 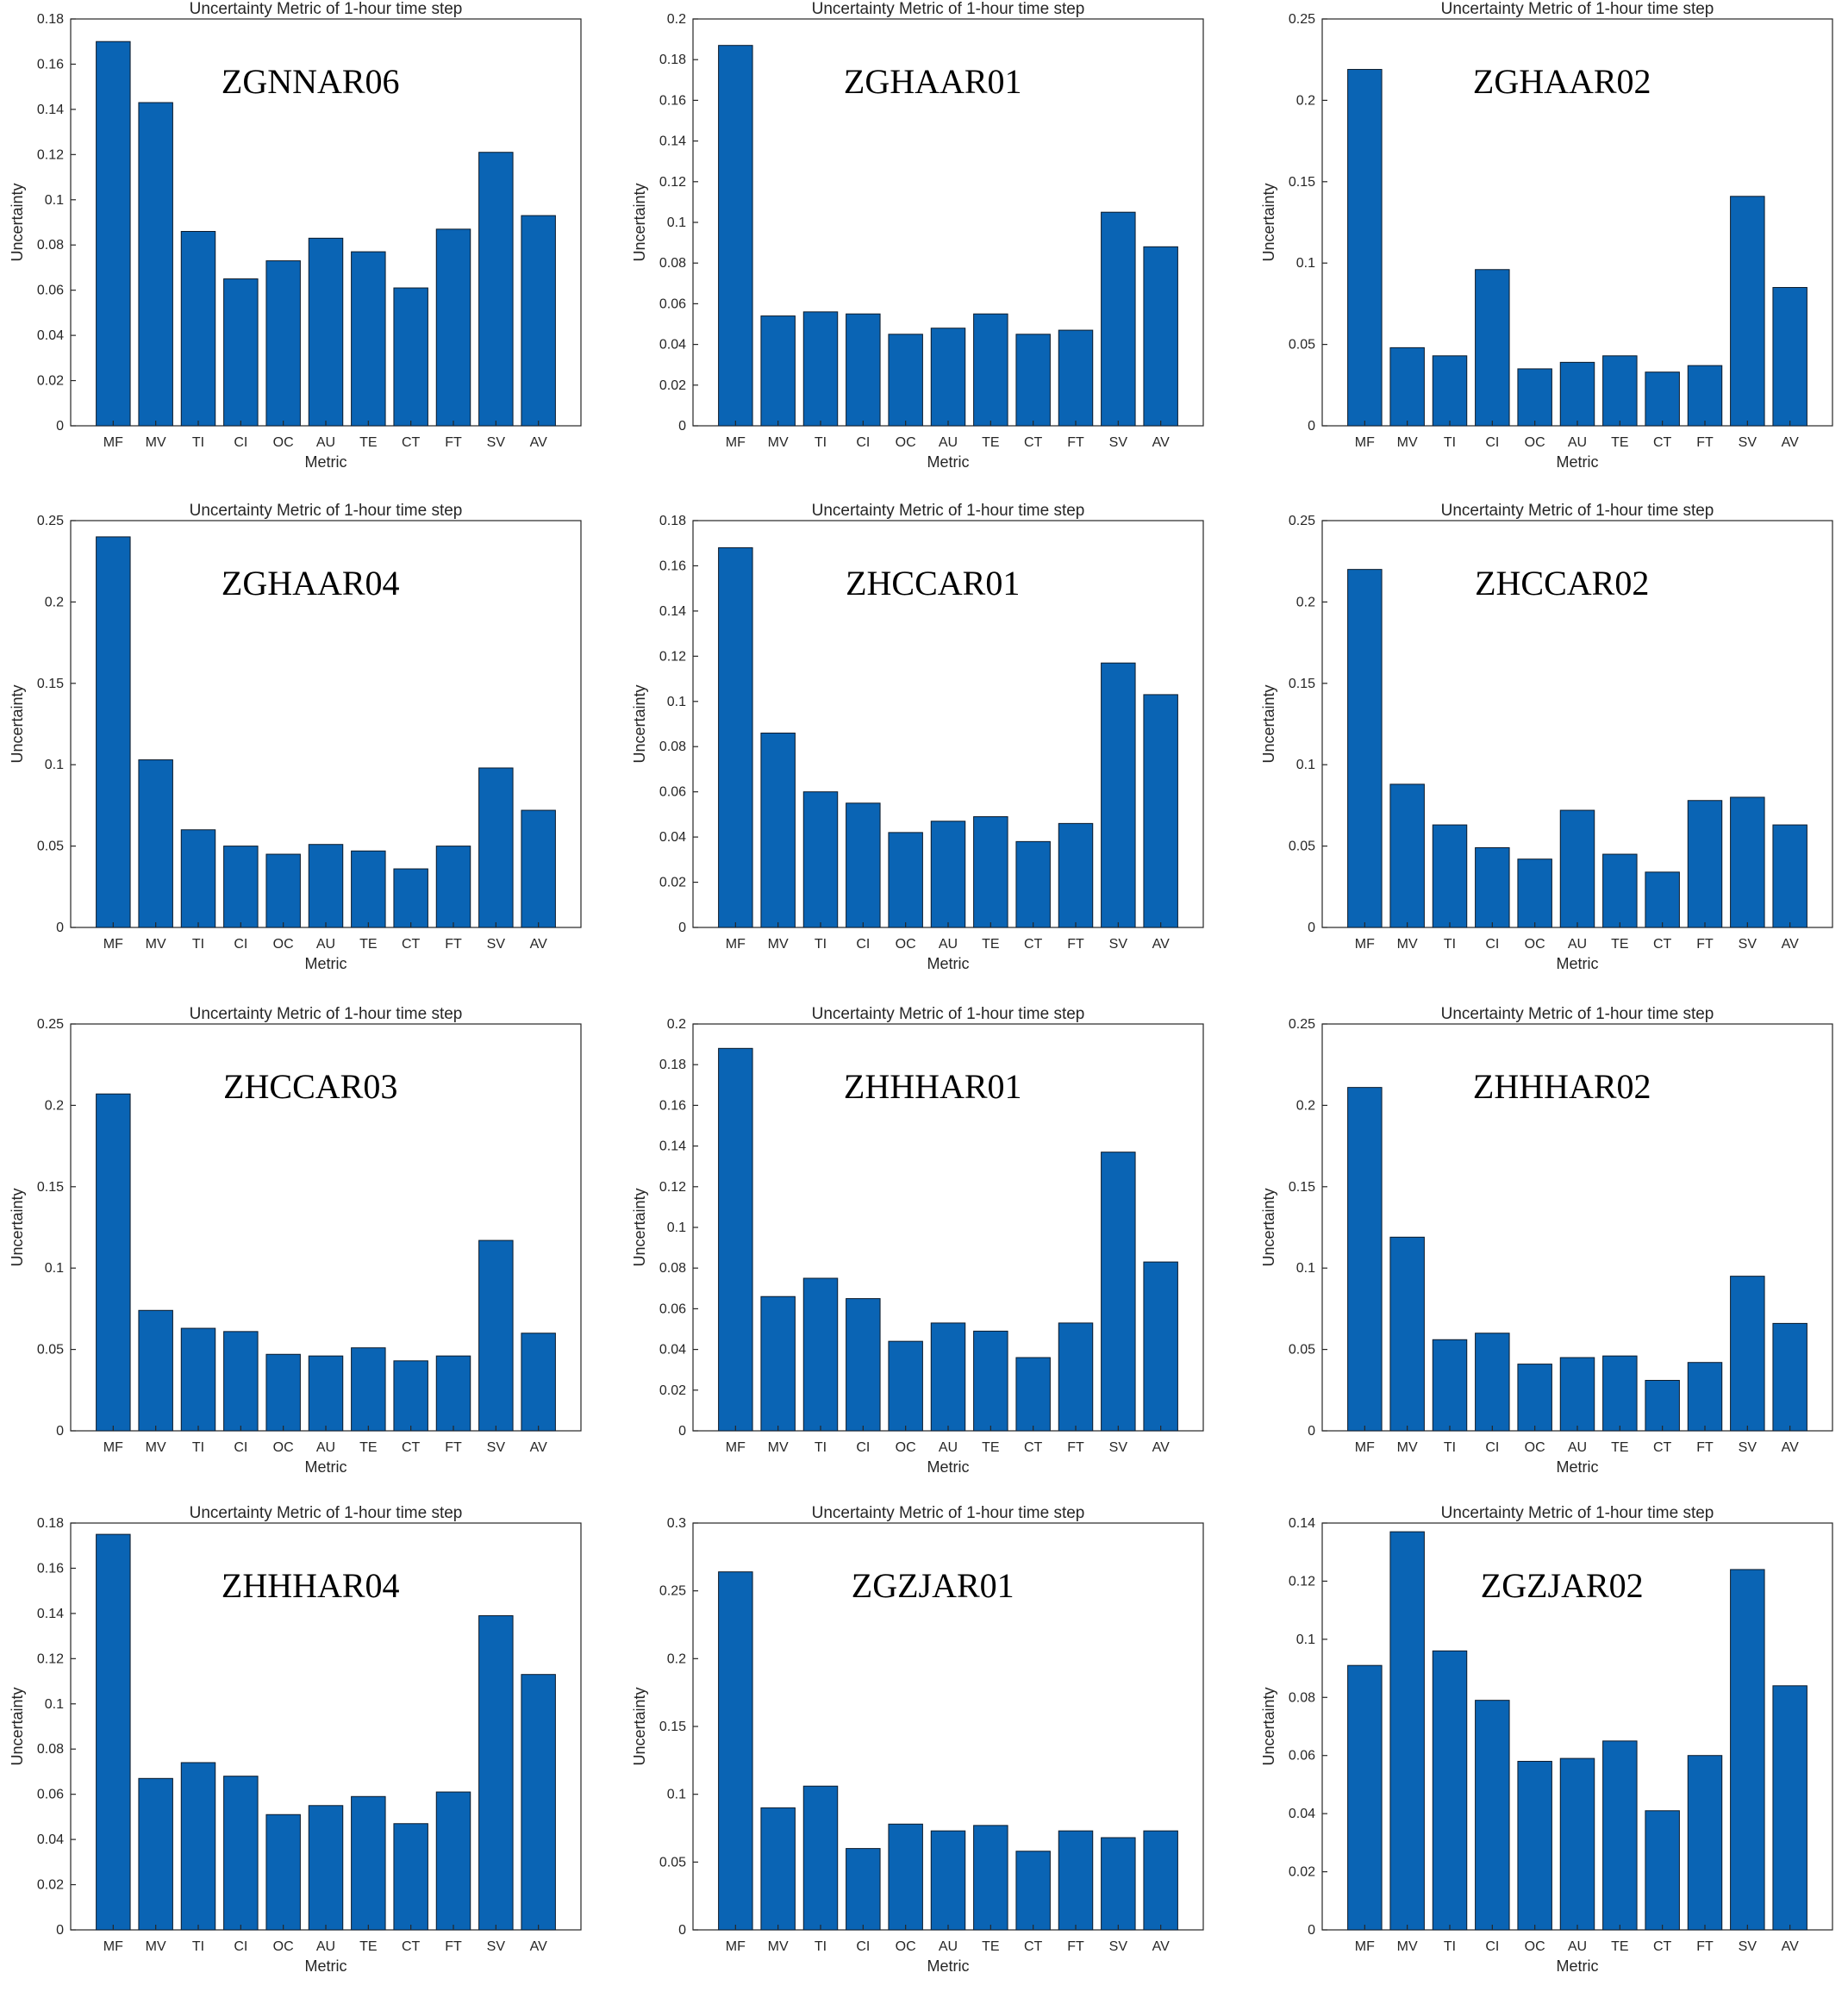 I want to click on bar-mf, so click(x=1365, y=248).